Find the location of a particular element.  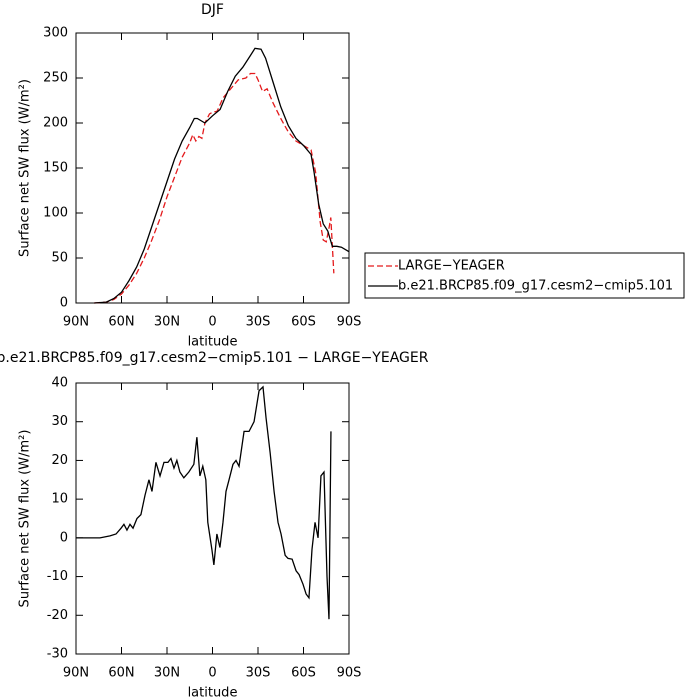

y-tick-label: 50 is located at coordinates (59, 258).